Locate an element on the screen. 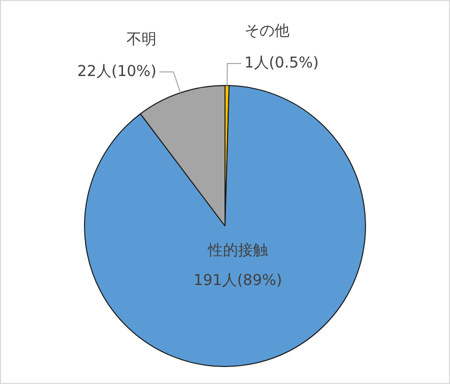  data-label: 22人(10%) is located at coordinates (116, 71).